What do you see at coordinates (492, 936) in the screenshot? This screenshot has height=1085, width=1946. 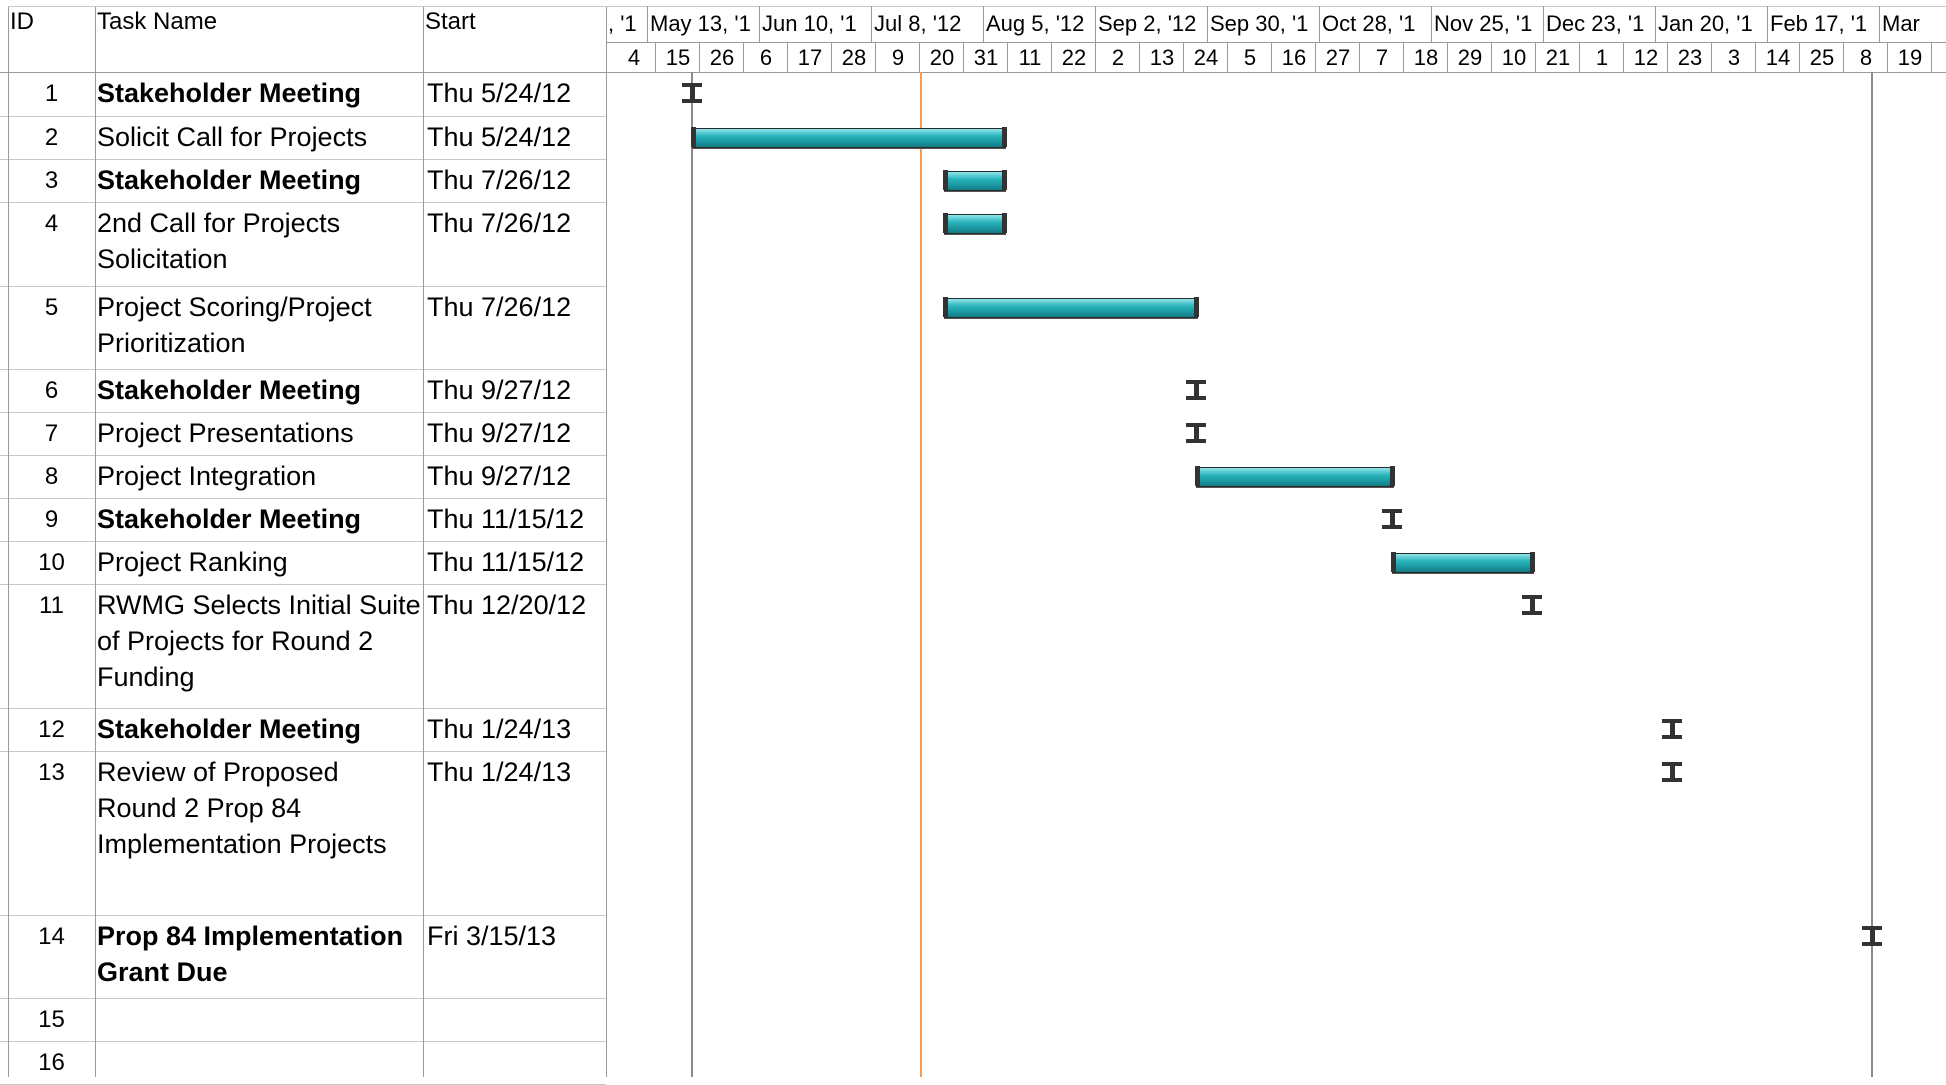 I see `start-date-cell: Fri 3/15/13` at bounding box center [492, 936].